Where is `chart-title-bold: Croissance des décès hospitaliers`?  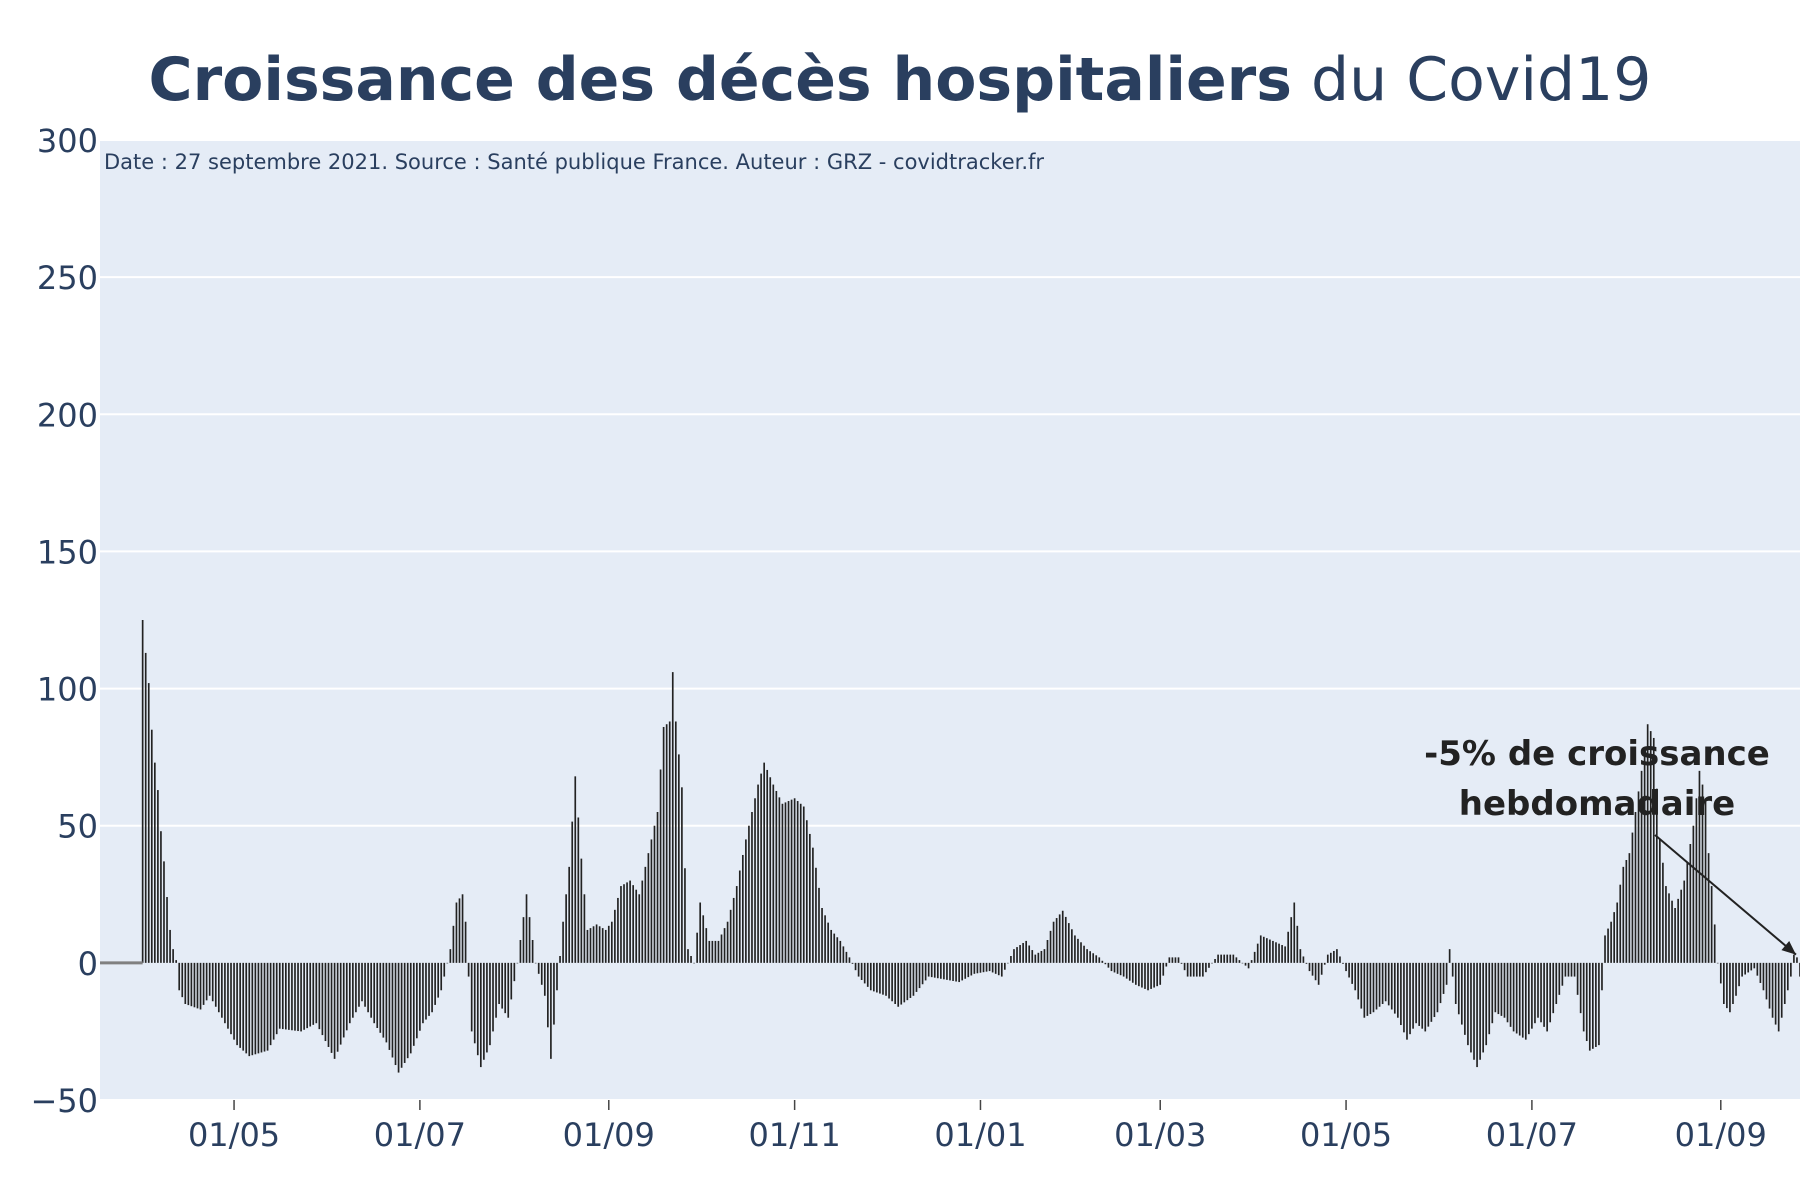 chart-title-bold: Croissance des décès hospitaliers is located at coordinates (720, 80).